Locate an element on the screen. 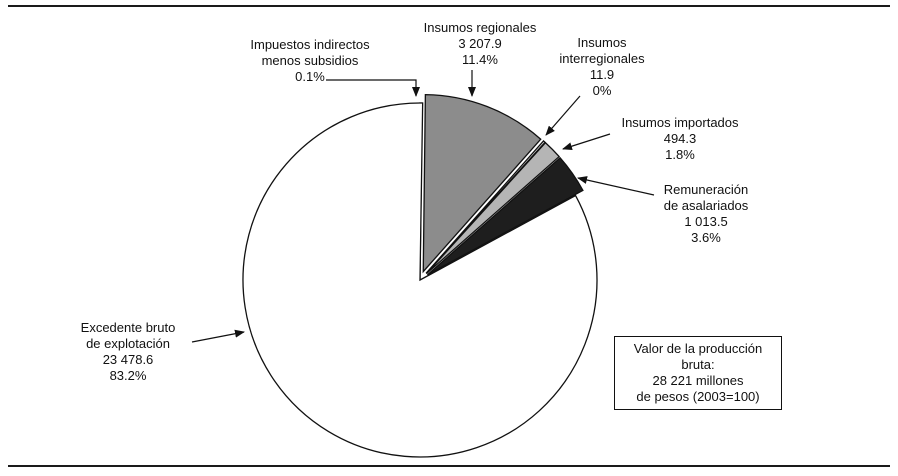 The height and width of the screenshot is (476, 898). label-interregionales-value: 11.9 is located at coordinates (602, 74).